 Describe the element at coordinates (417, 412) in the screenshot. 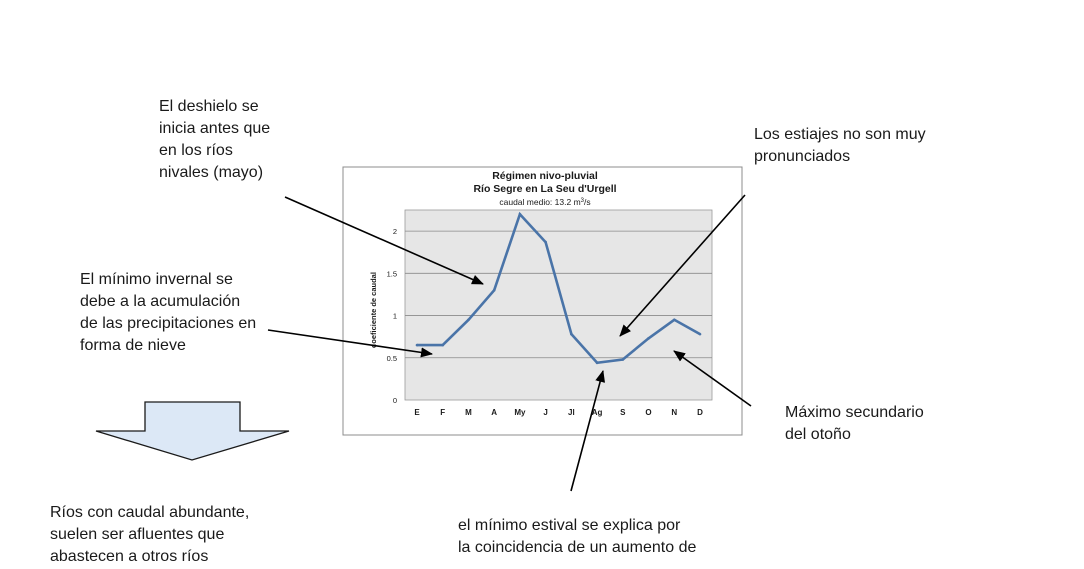

I see `x-tick-label: E` at that location.